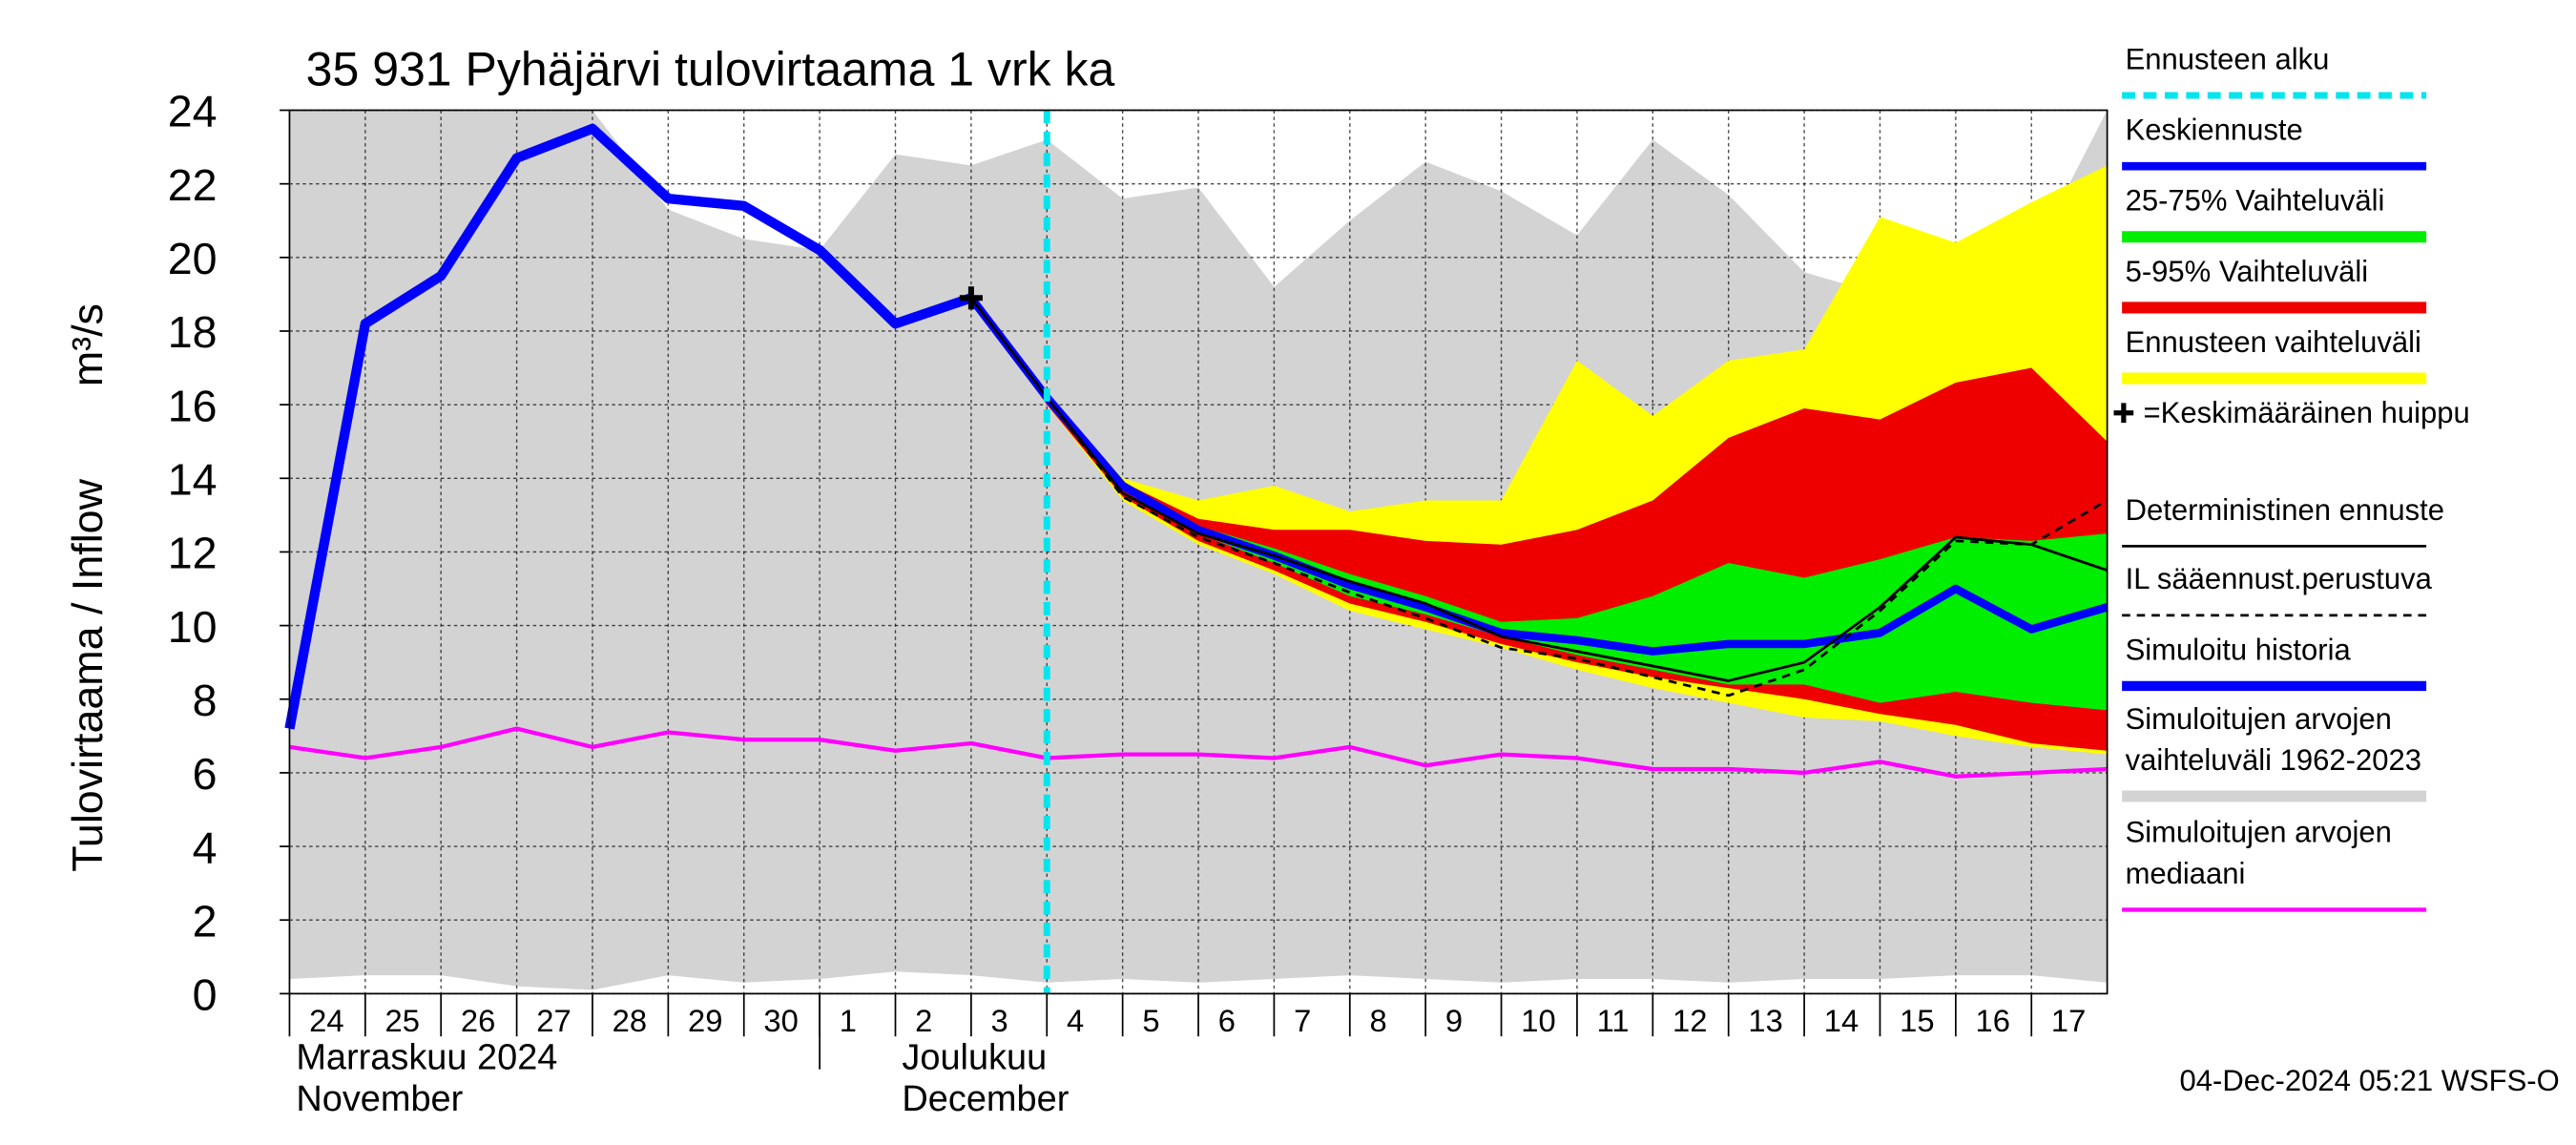 Image resolution: width=2576 pixels, height=1145 pixels. Describe the element at coordinates (985, 1099) in the screenshot. I see `month-label: December` at that location.